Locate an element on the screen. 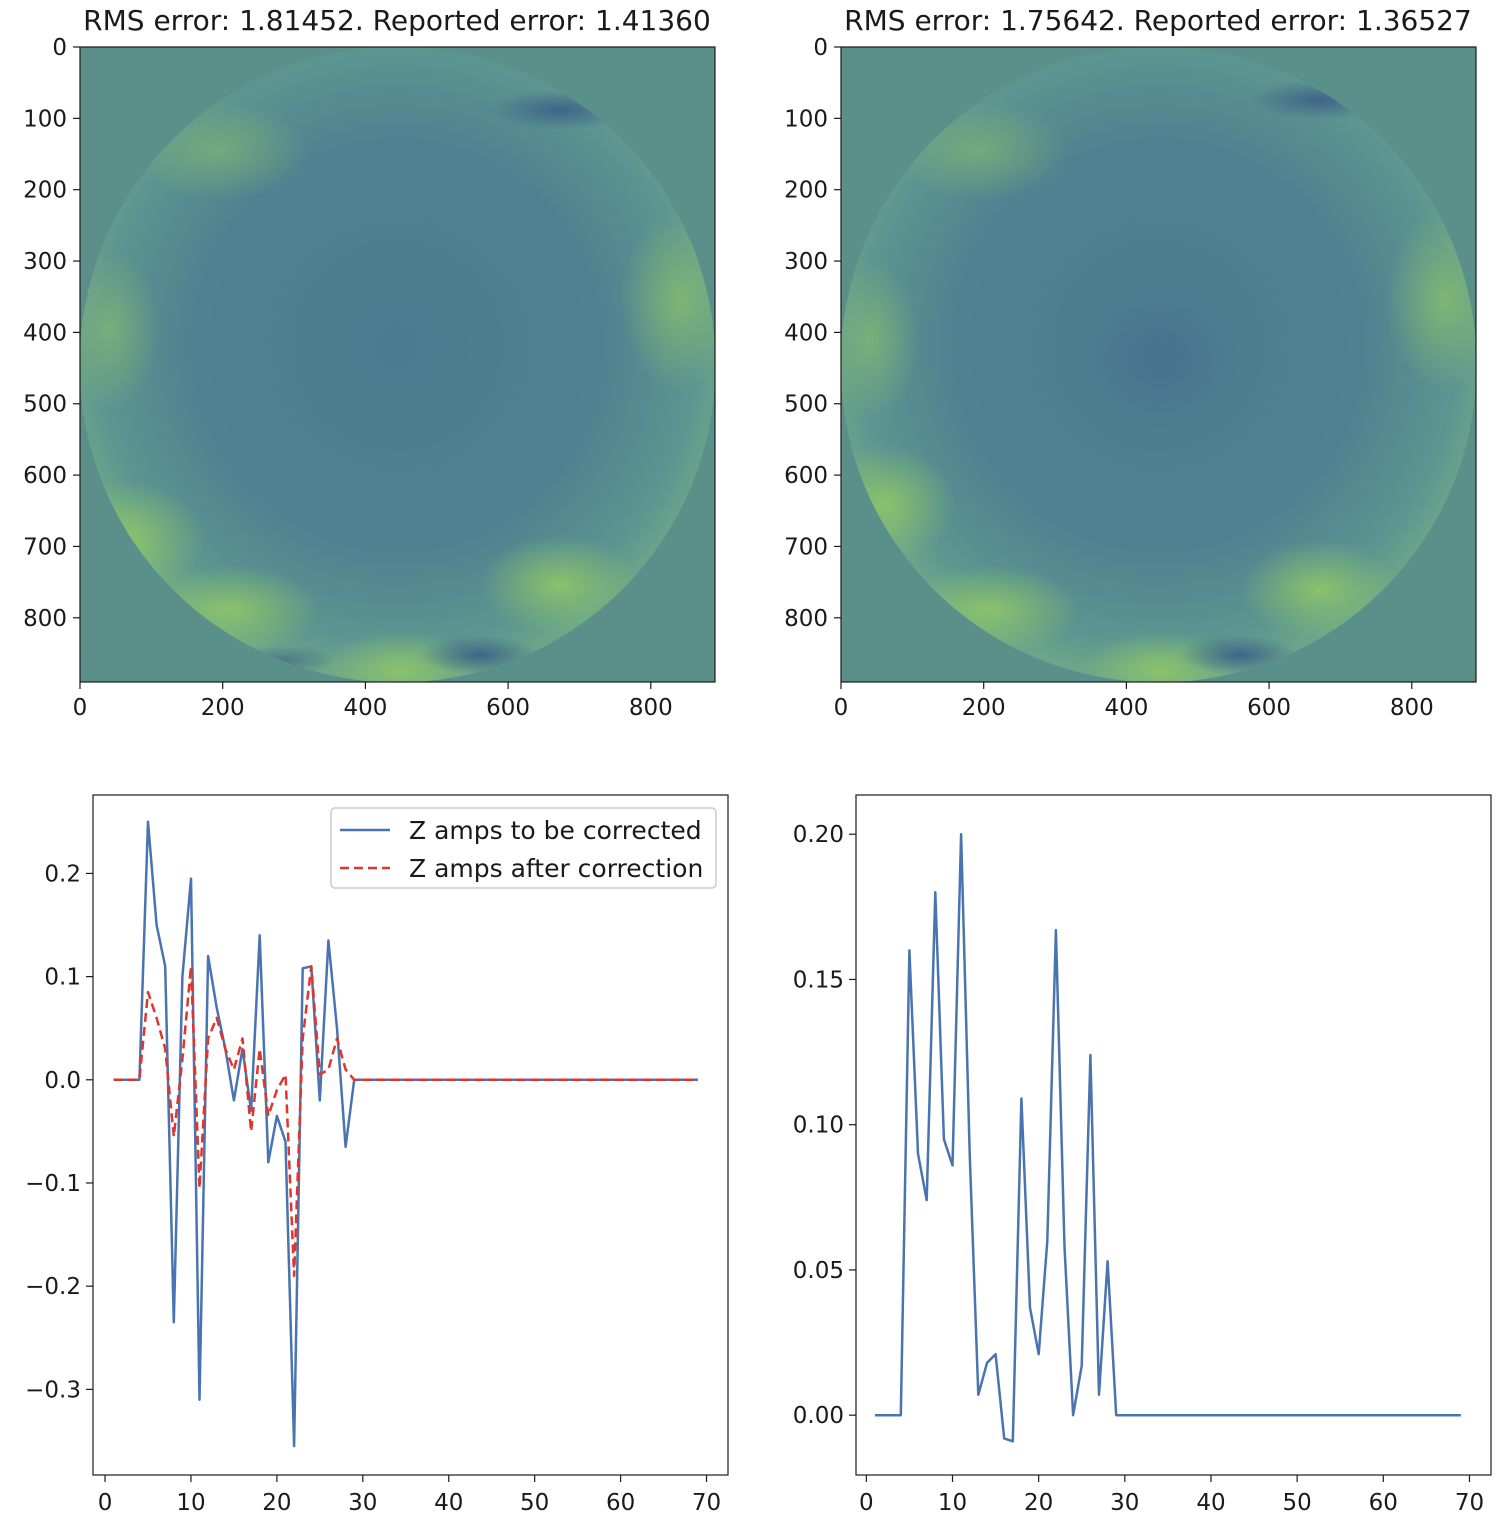  y-tick-label: 0.1 is located at coordinates (62, 978).